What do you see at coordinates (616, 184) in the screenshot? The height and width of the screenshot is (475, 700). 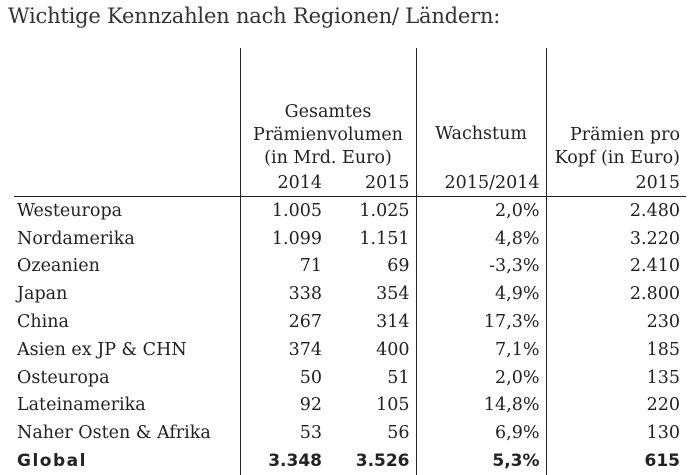 I see `header-per-capita-year: 2015` at bounding box center [616, 184].